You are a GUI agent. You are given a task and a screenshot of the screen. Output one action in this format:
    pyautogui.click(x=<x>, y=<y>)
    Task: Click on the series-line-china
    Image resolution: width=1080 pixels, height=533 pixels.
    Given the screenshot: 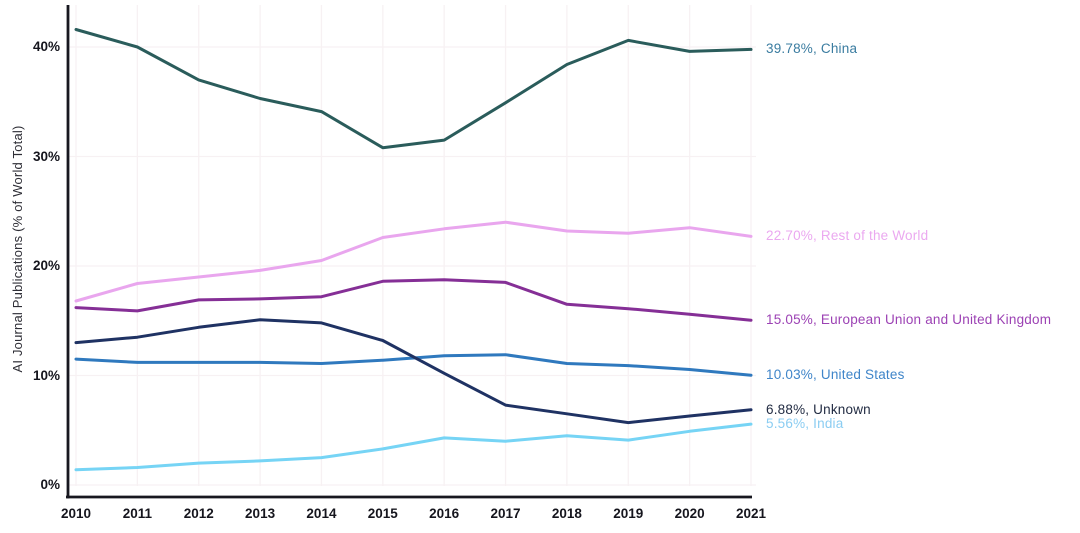 What is the action you would take?
    pyautogui.click(x=413, y=89)
    